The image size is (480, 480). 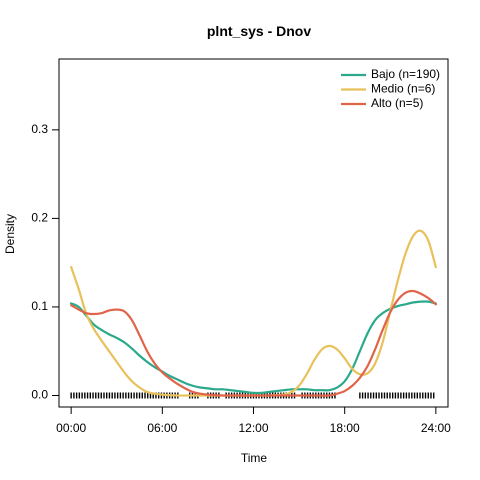 What do you see at coordinates (405, 74) in the screenshot?
I see `legend-label-0: Bajo (n=190)` at bounding box center [405, 74].